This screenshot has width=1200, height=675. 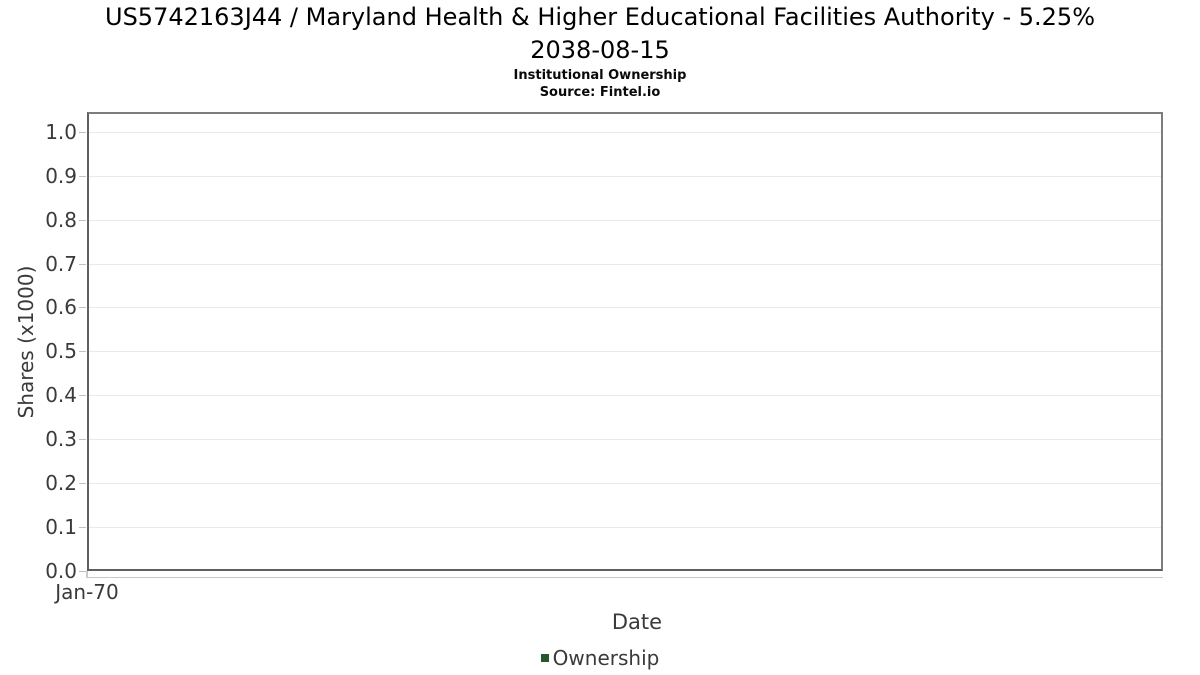 What do you see at coordinates (61, 132) in the screenshot?
I see `y-tick-label: 1.0` at bounding box center [61, 132].